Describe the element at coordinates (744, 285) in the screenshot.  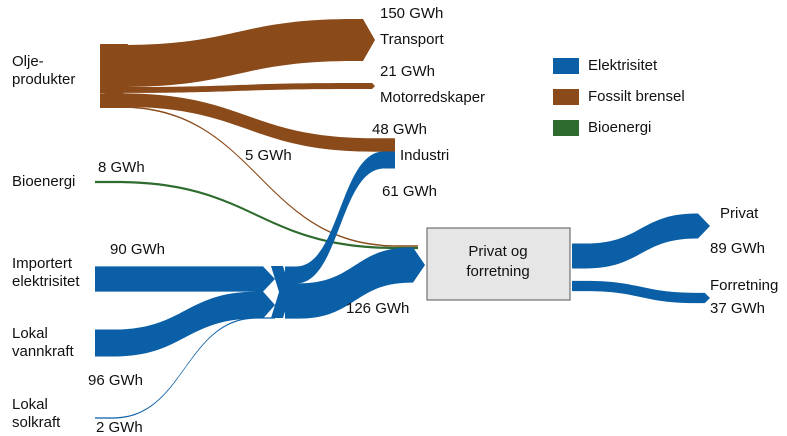
I see `node-label: Forretning` at that location.